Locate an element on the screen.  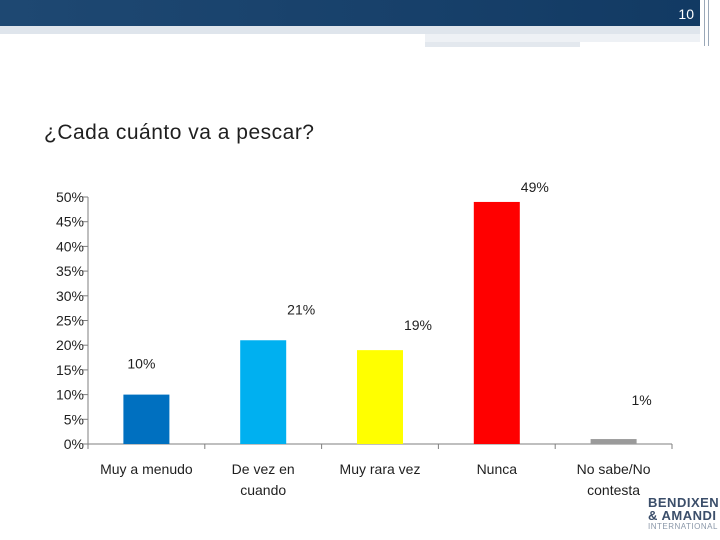
x-tick-label: Nunca is located at coordinates (497, 469).